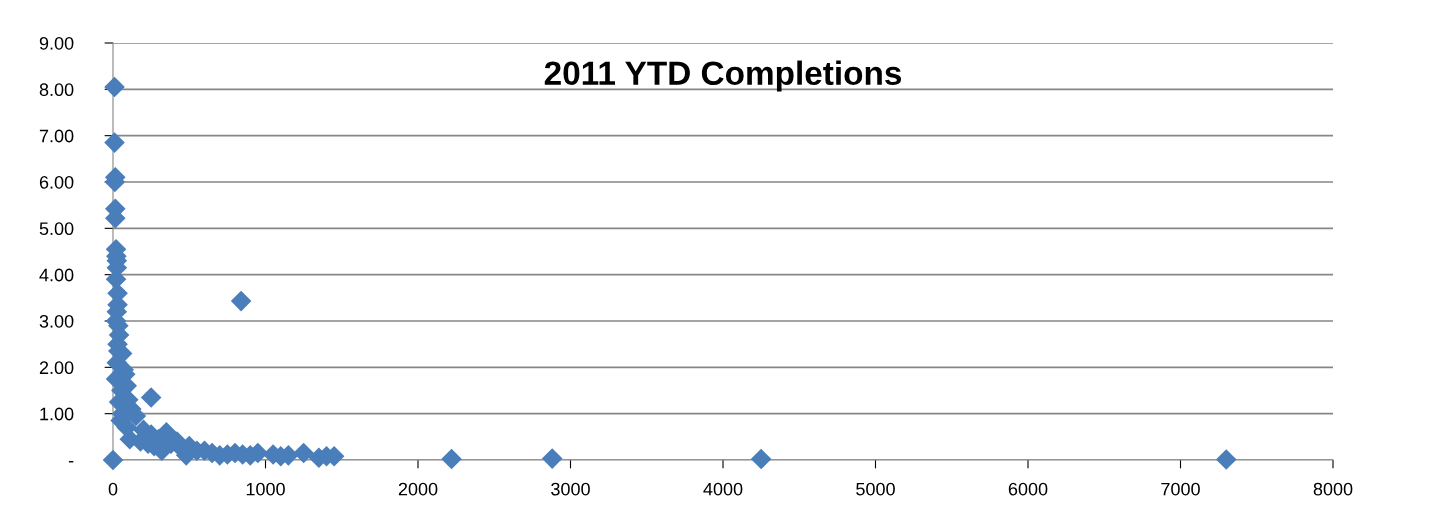  What do you see at coordinates (56, 368) in the screenshot?
I see `y-tick-label: 2.00` at bounding box center [56, 368].